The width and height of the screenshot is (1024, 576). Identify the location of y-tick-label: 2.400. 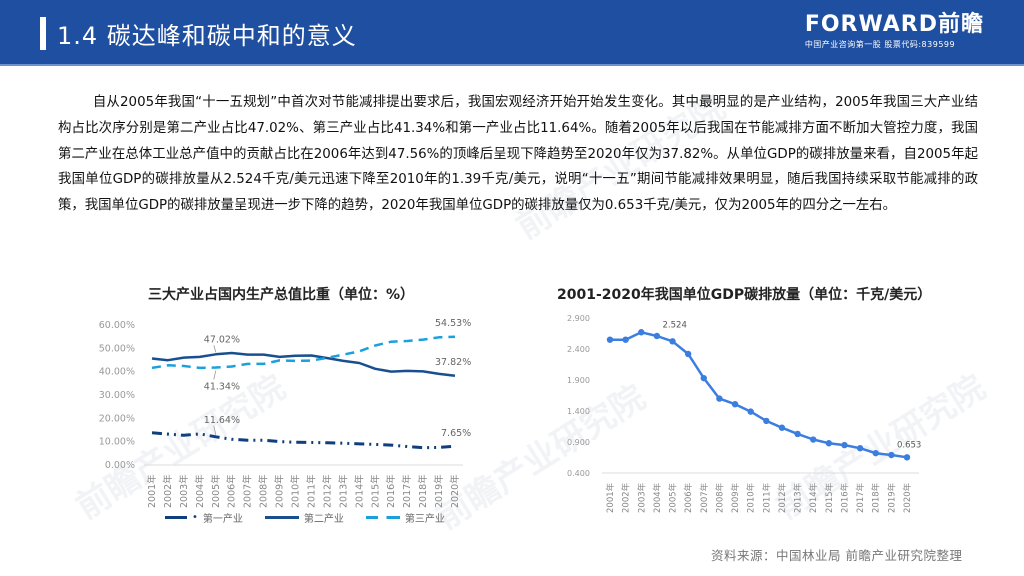
(578, 349).